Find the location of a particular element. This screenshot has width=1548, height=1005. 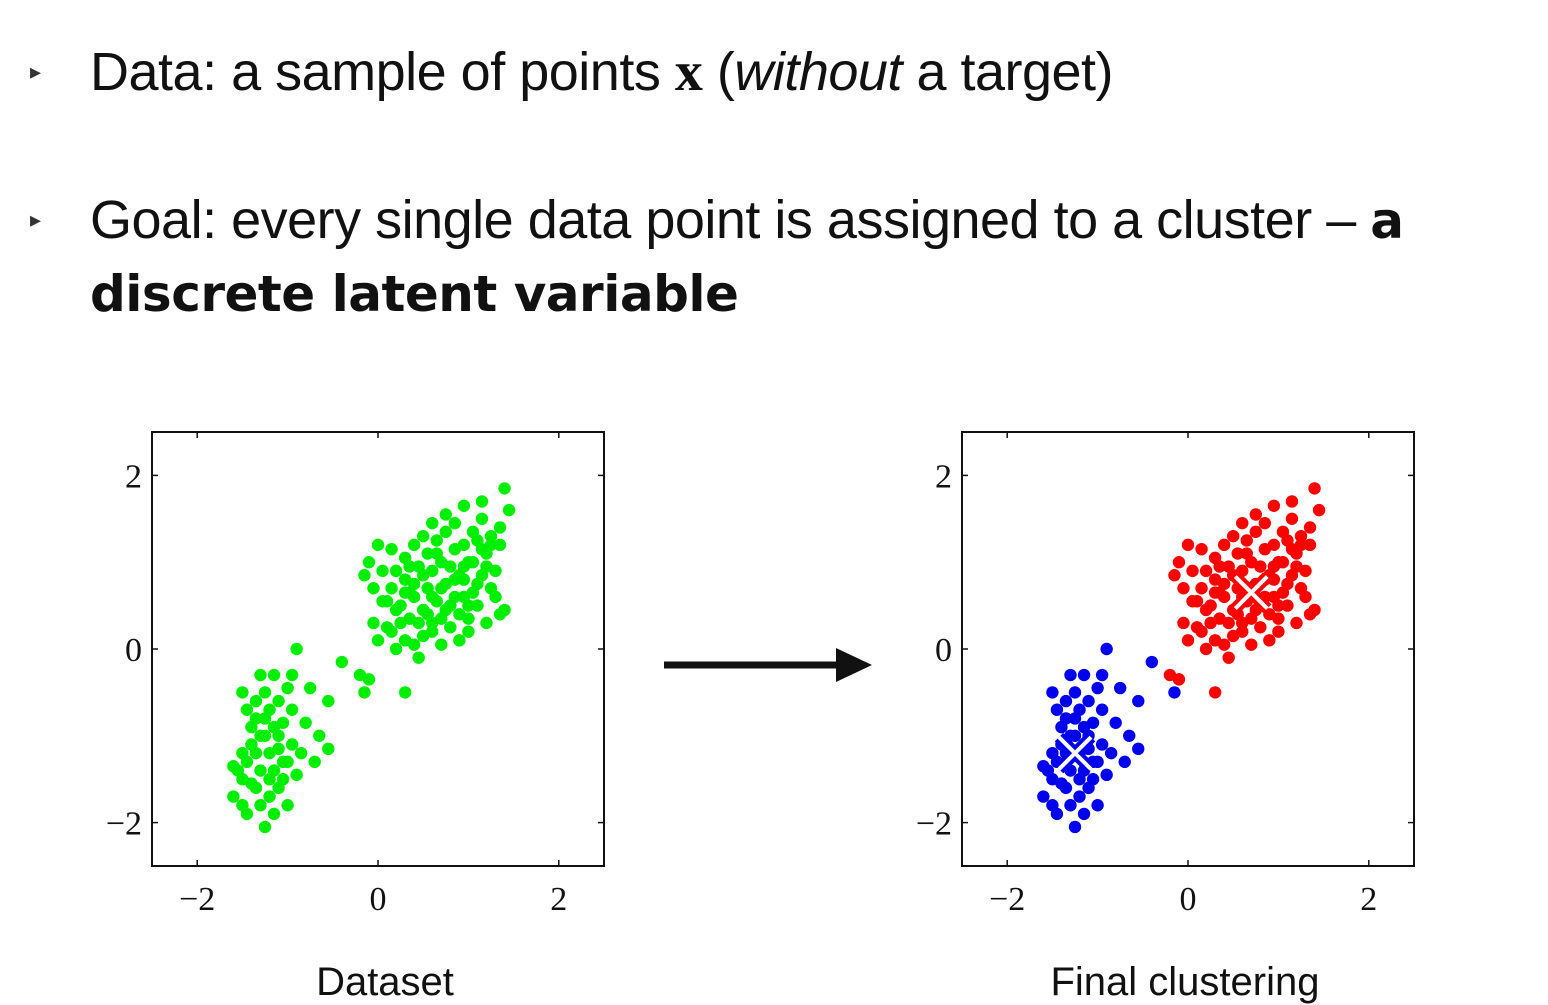

y-tick-label: −2 is located at coordinates (124, 824).